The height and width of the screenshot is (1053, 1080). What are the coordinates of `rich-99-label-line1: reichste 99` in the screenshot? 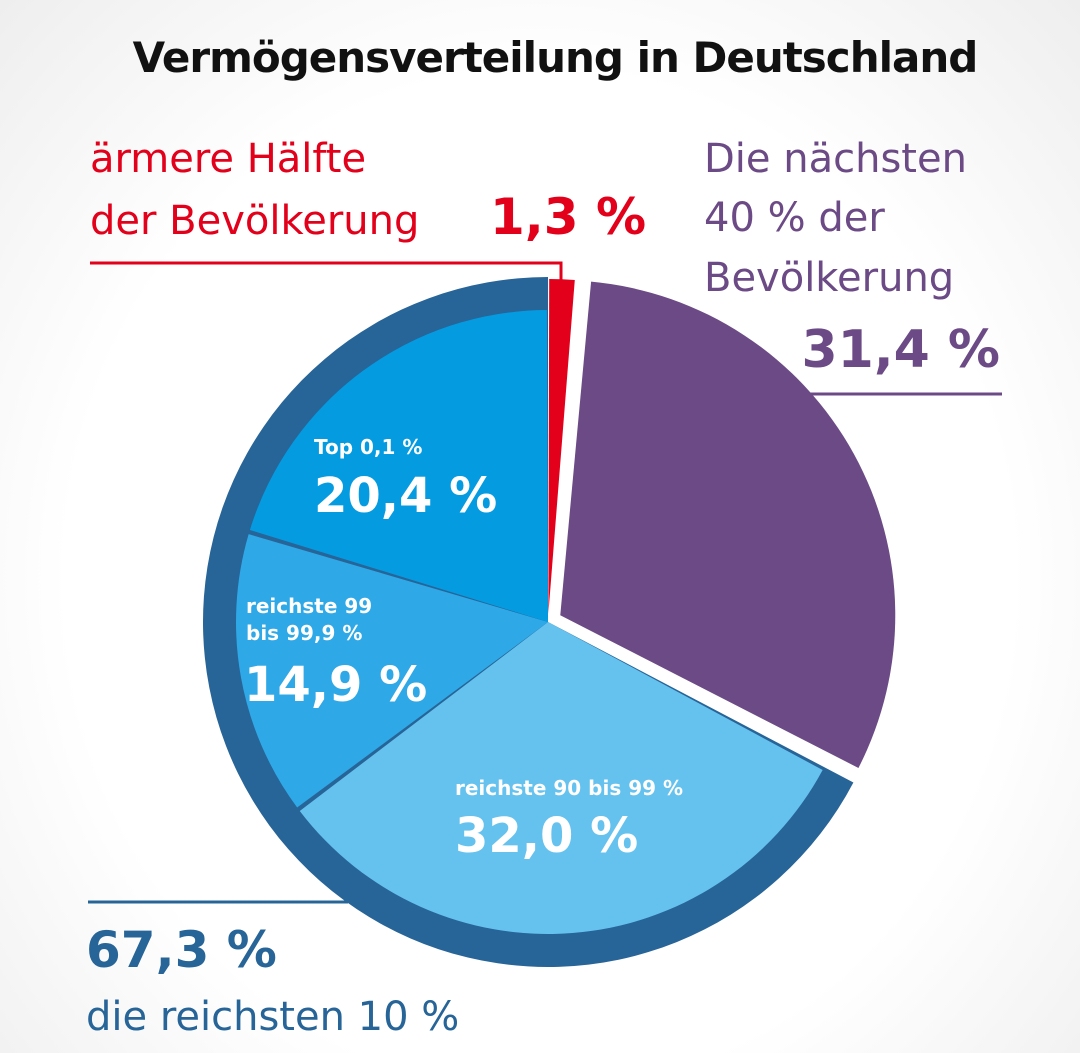 It's located at (309, 606).